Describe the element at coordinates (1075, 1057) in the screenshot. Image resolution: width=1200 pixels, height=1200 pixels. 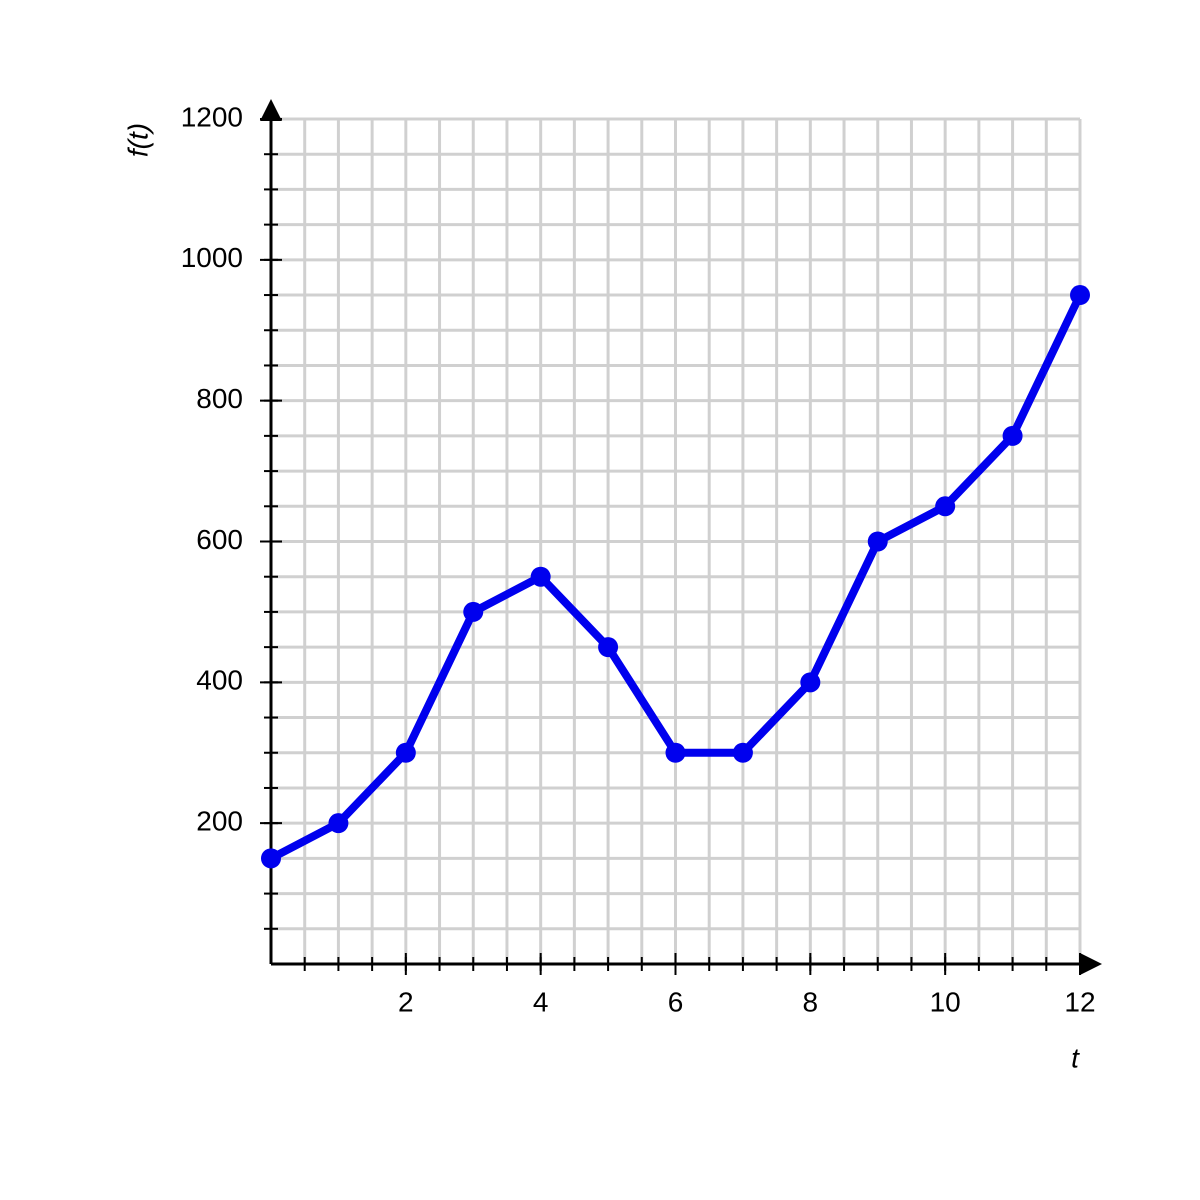
I see `x-axis-label: t` at that location.